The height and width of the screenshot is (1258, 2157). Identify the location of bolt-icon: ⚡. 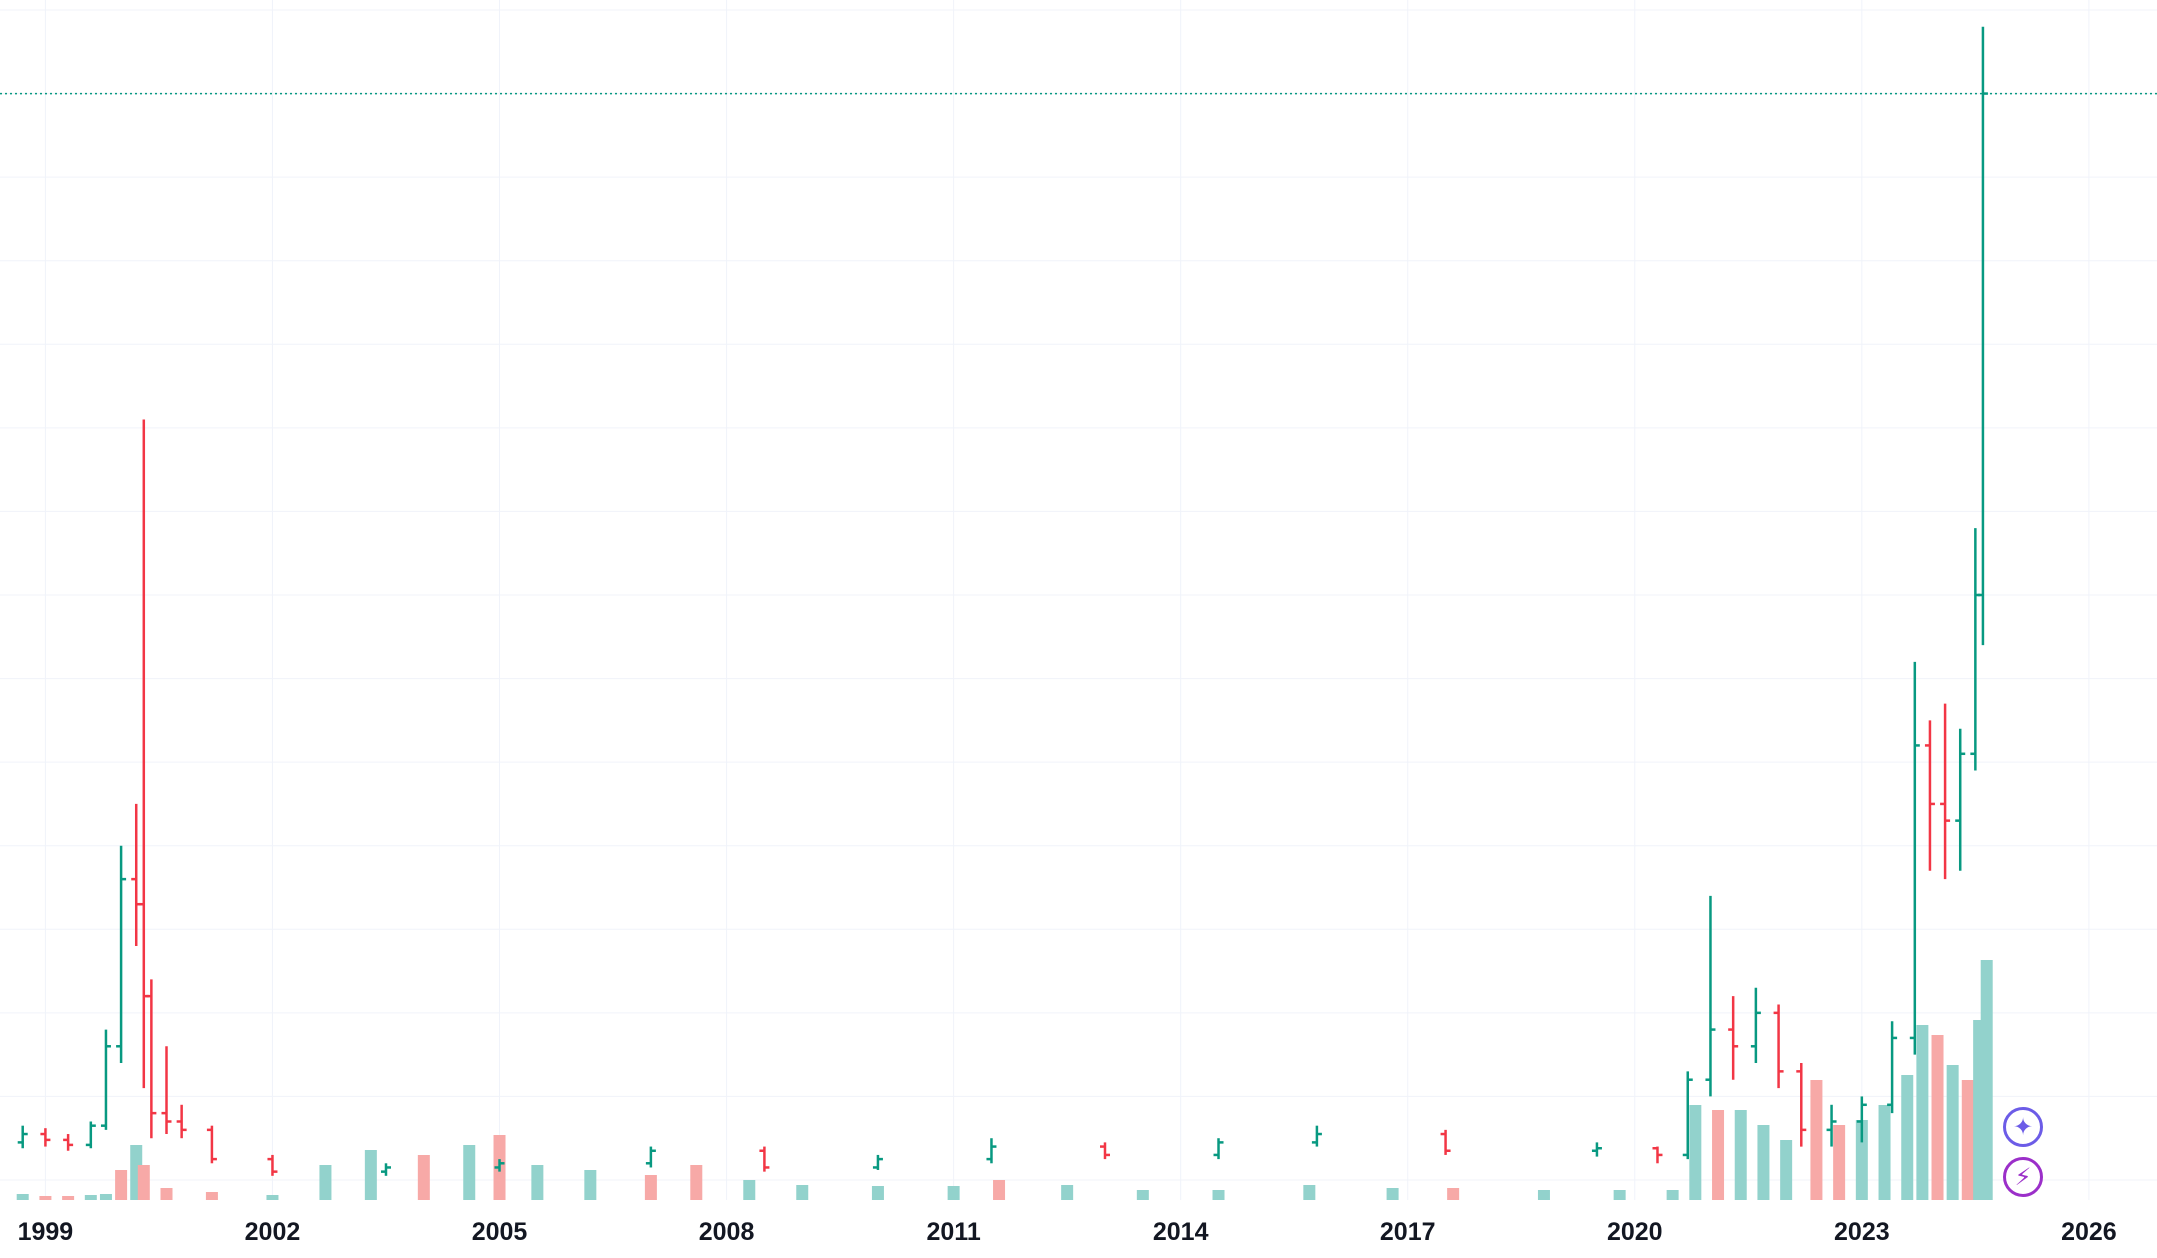
(2023, 1177).